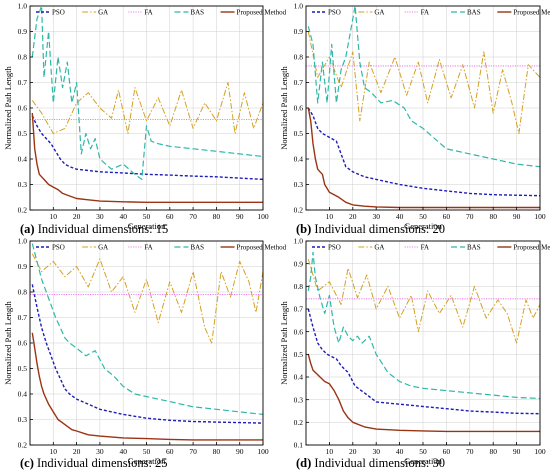 This screenshot has width=550, height=473. I want to click on series-line-proposed-method, so click(423, 393).